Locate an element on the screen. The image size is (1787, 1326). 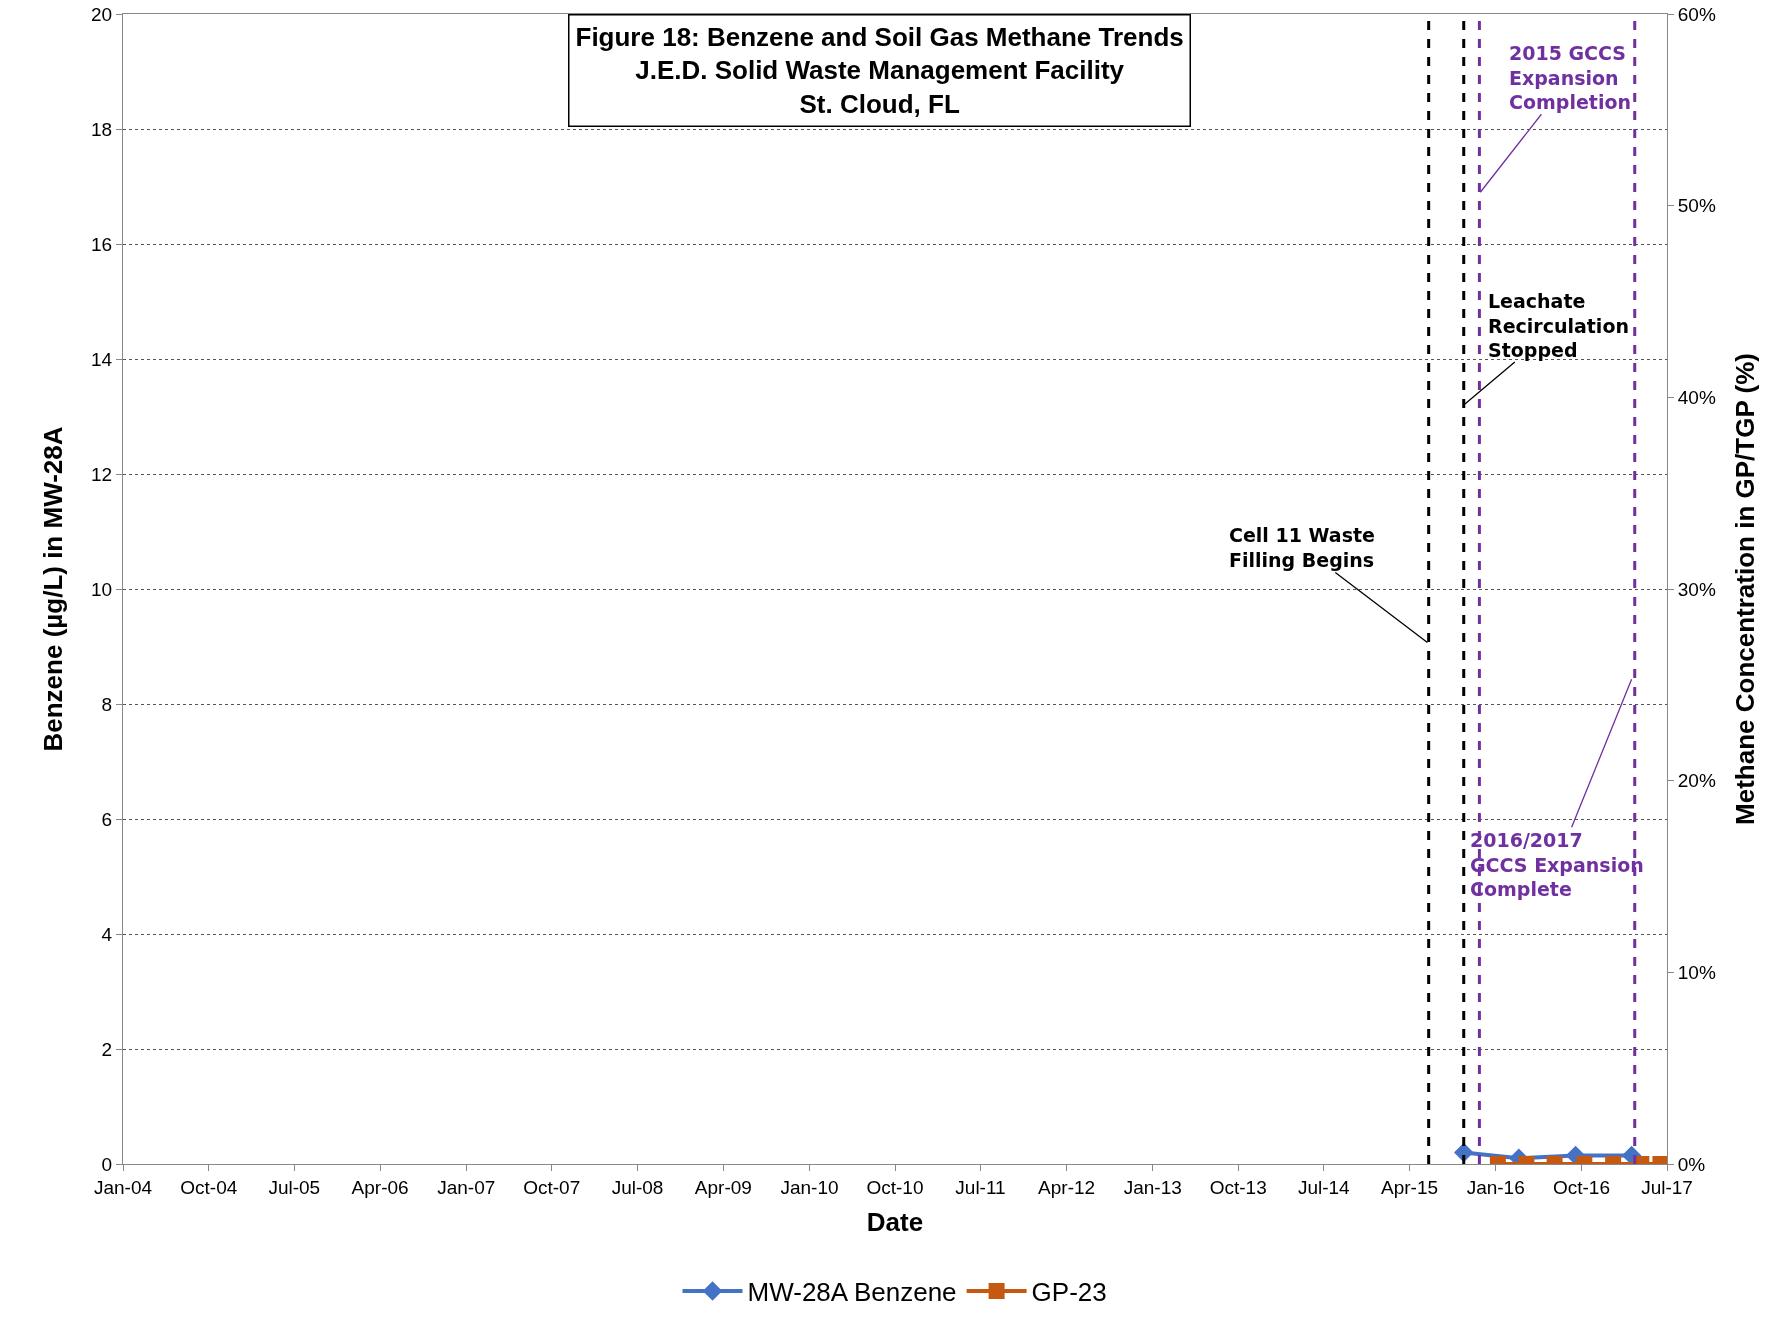
x-axis-title: Date is located at coordinates (895, 1222).